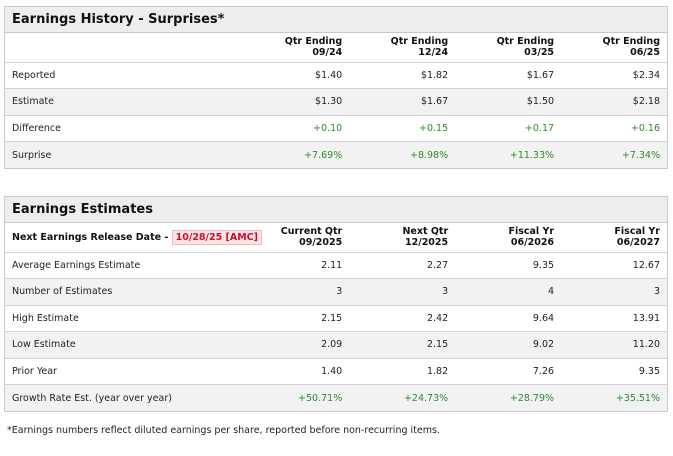  What do you see at coordinates (614, 265) in the screenshot?
I see `cell-value: 12.67` at bounding box center [614, 265].